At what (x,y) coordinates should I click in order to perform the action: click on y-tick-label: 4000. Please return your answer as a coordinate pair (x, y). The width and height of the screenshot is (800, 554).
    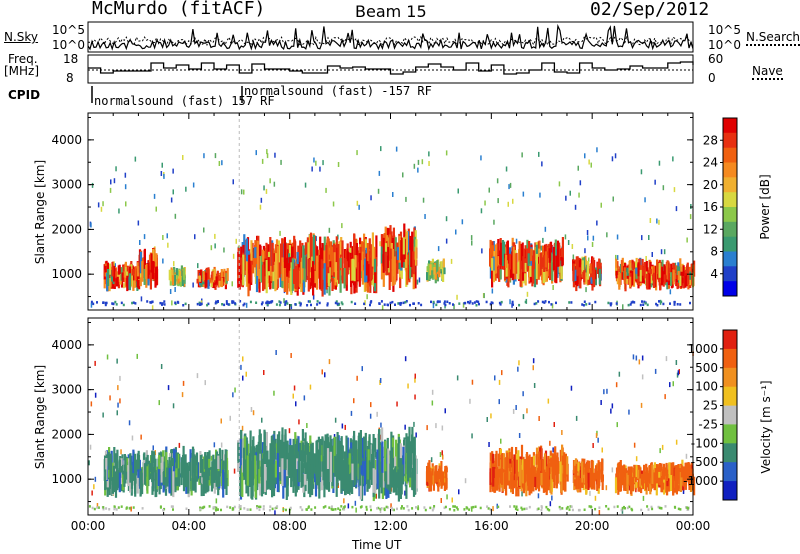
    Looking at the image, I should click on (66, 140).